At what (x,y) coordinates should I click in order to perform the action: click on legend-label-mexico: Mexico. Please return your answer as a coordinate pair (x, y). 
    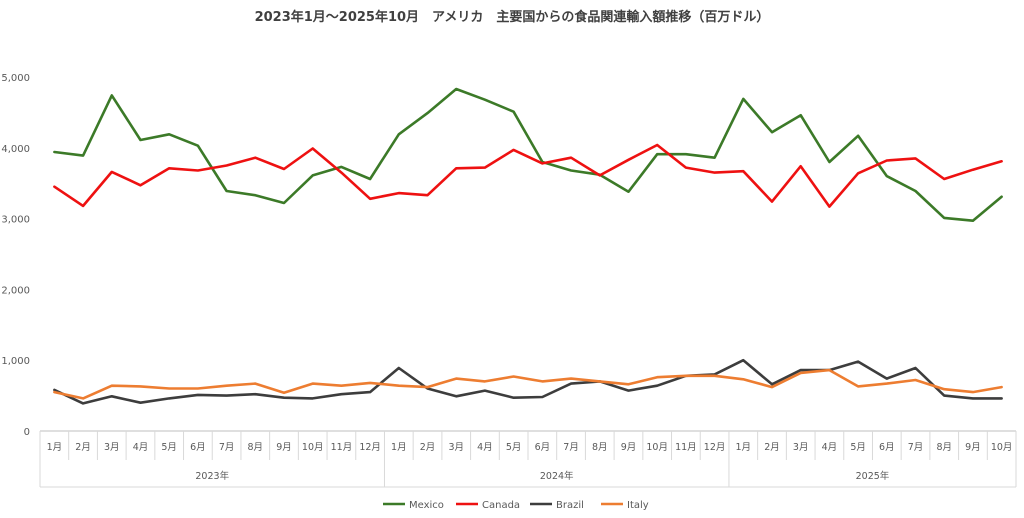
    Looking at the image, I should click on (426, 505).